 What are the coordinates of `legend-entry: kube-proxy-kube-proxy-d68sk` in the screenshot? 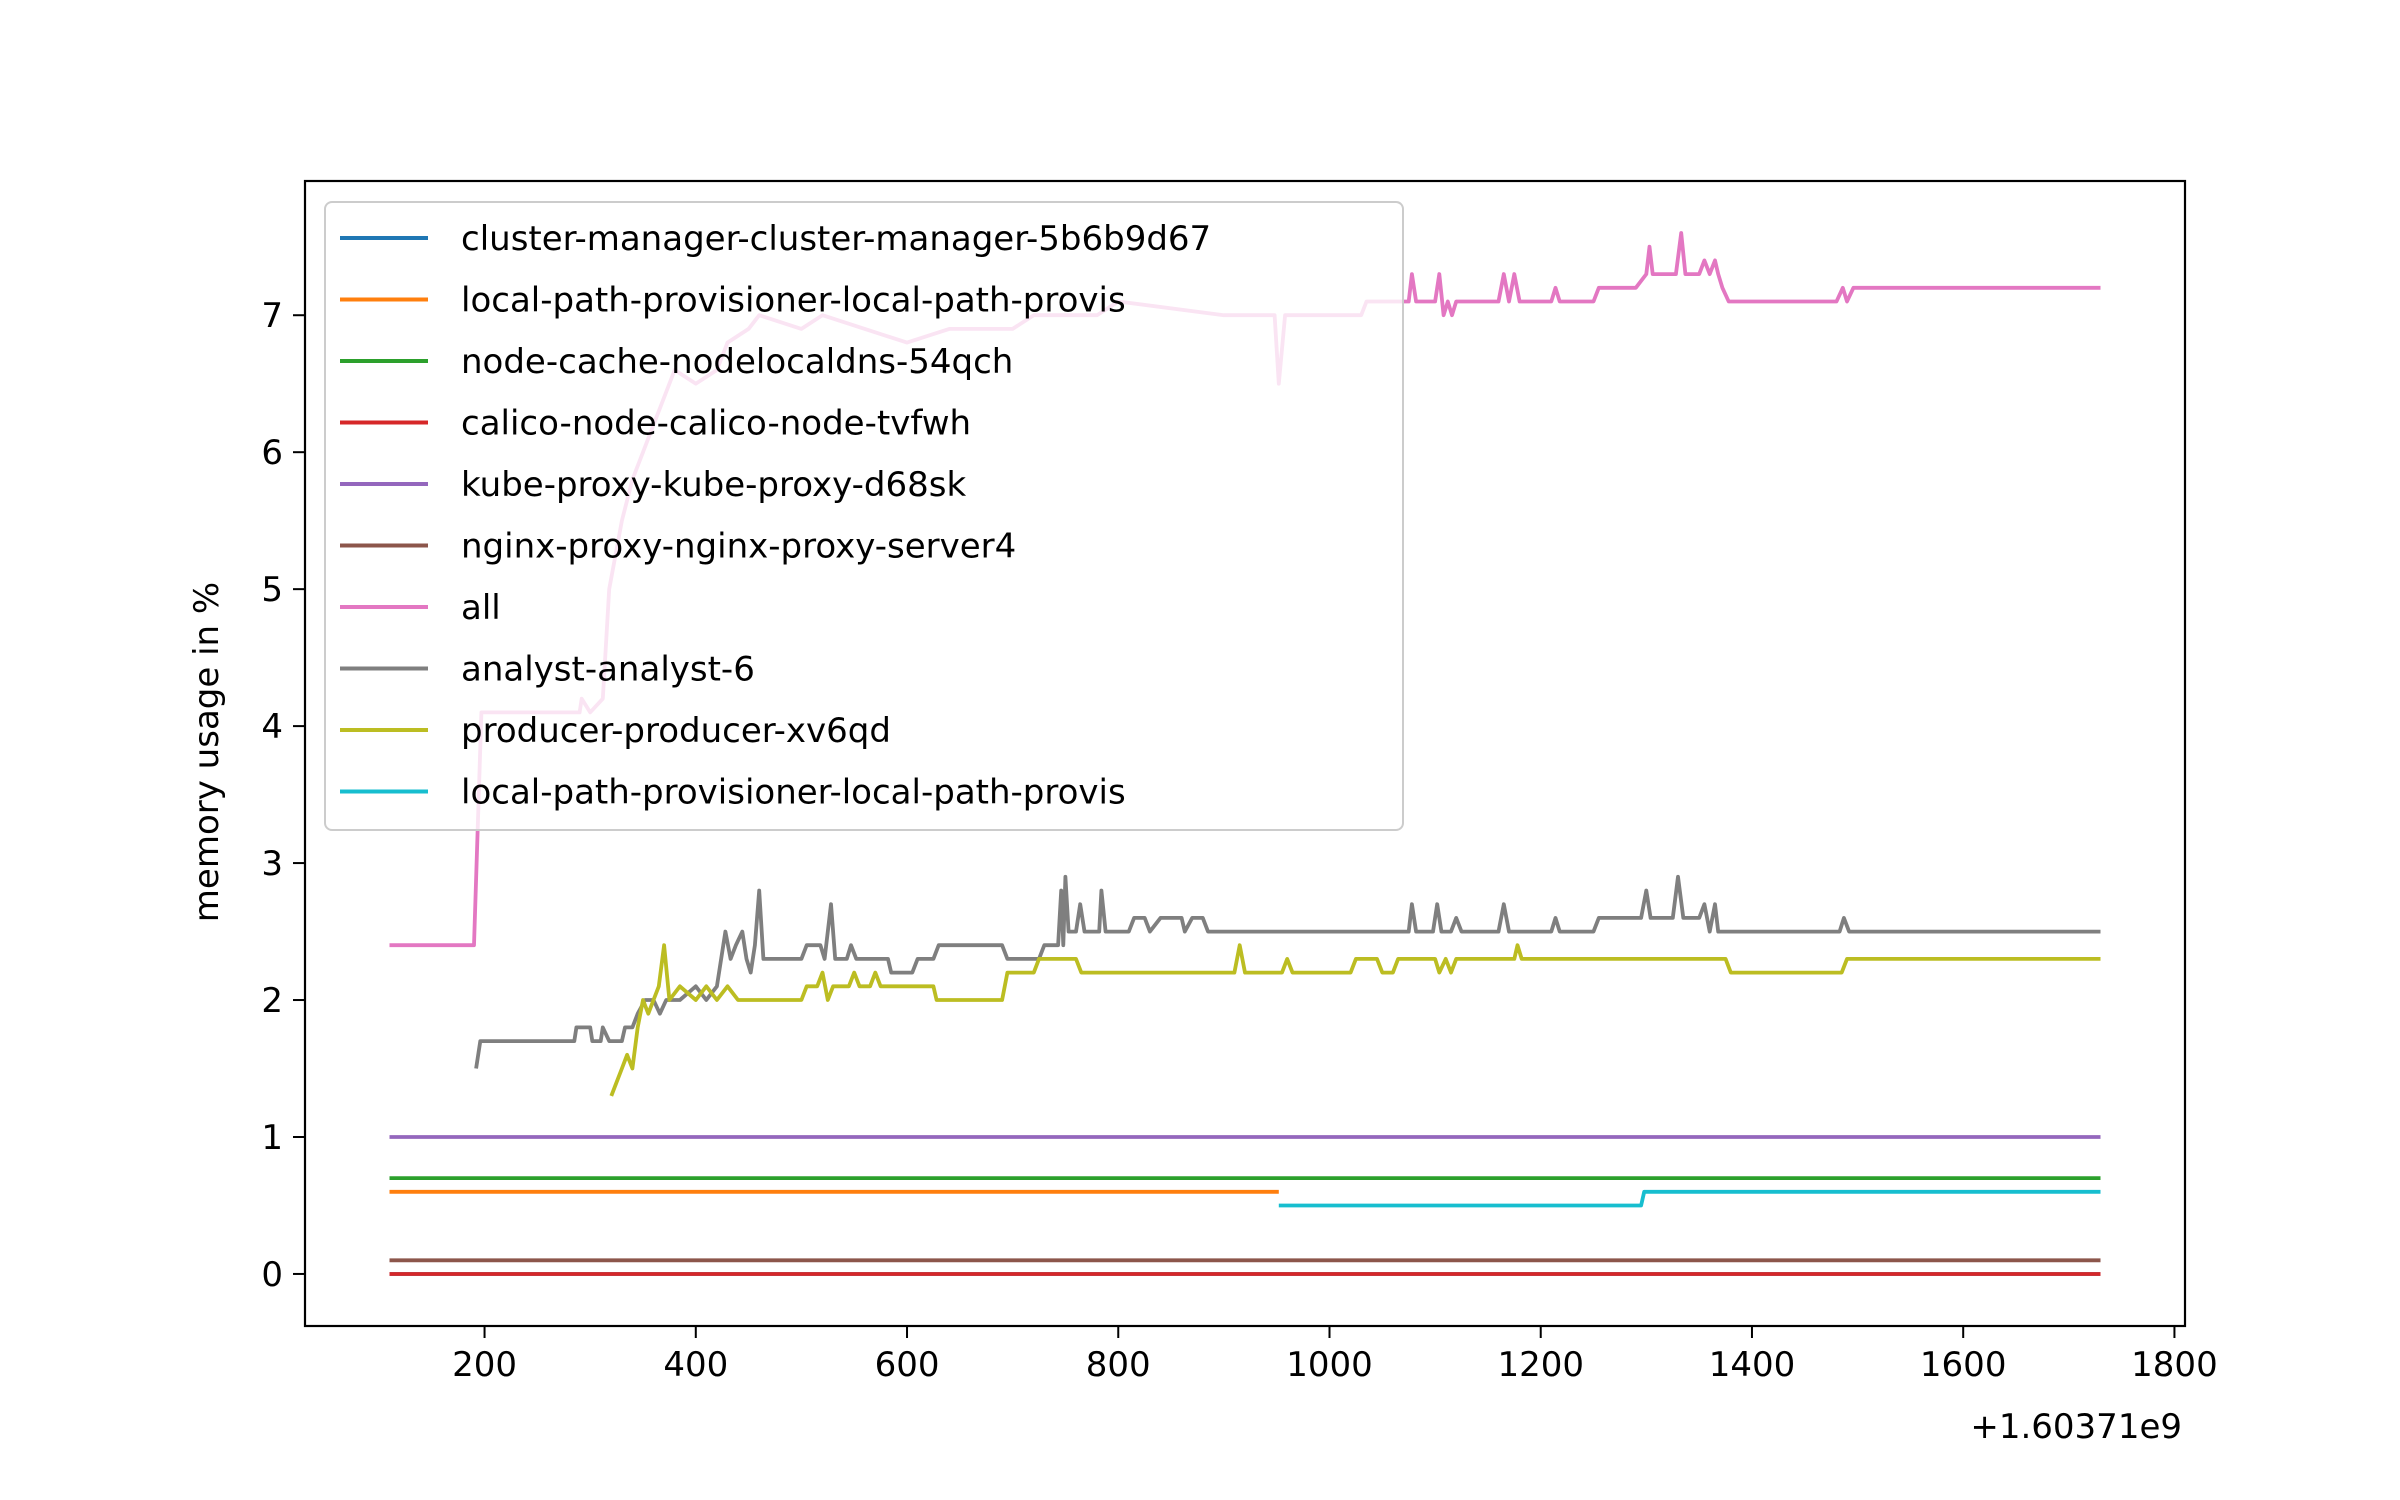 It's located at (713, 485).